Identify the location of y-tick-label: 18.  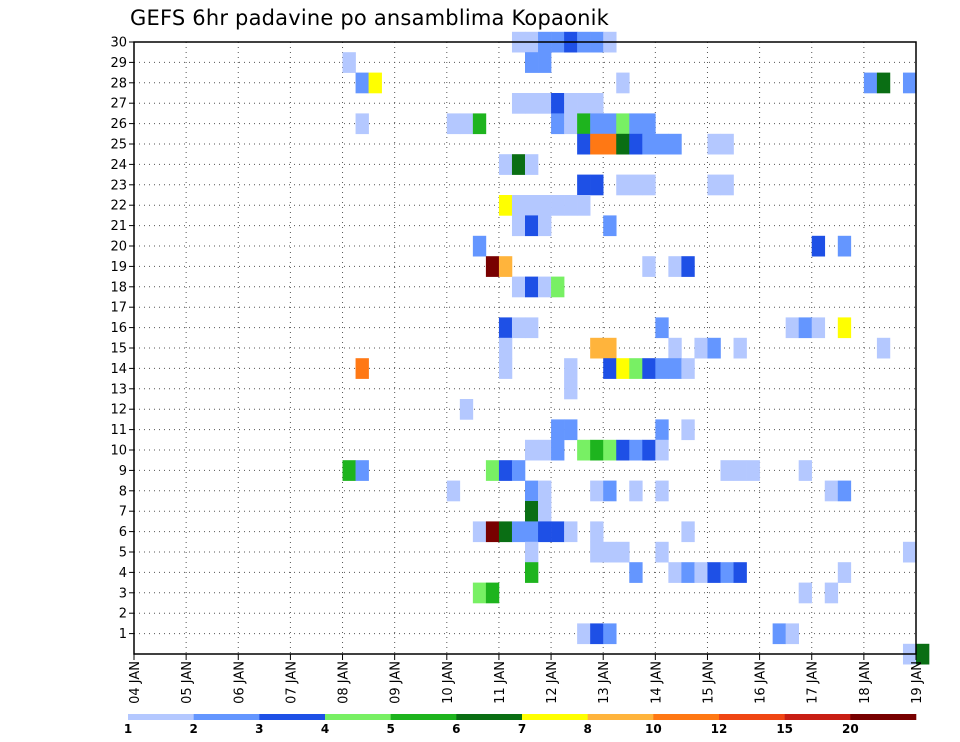
(118, 287).